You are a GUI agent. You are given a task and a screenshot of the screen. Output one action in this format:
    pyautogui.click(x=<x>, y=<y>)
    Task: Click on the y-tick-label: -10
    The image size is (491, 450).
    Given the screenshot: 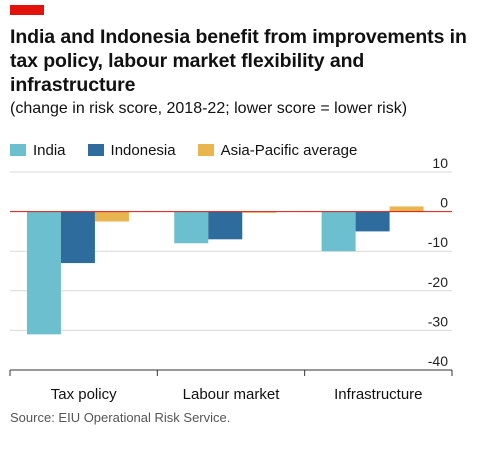 What is the action you would take?
    pyautogui.click(x=438, y=242)
    